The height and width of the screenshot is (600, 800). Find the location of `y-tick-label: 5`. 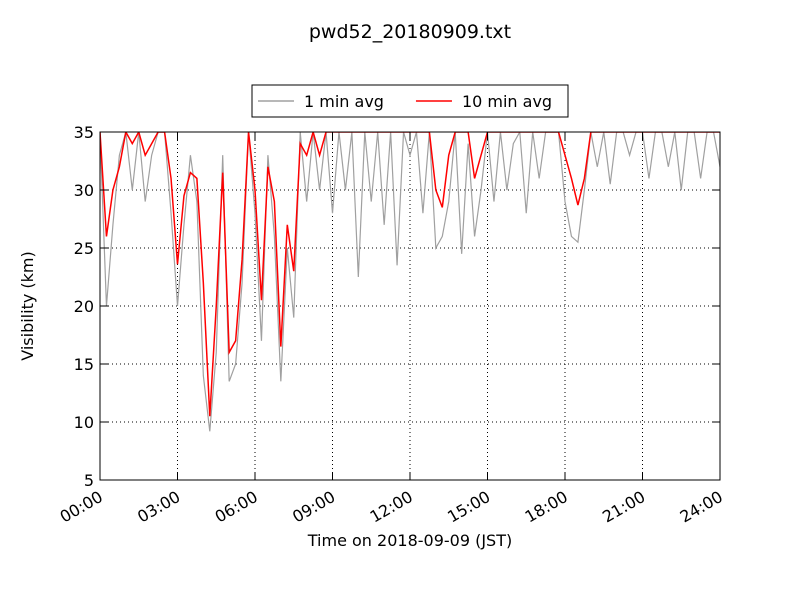

y-tick-label: 5 is located at coordinates (89, 480).